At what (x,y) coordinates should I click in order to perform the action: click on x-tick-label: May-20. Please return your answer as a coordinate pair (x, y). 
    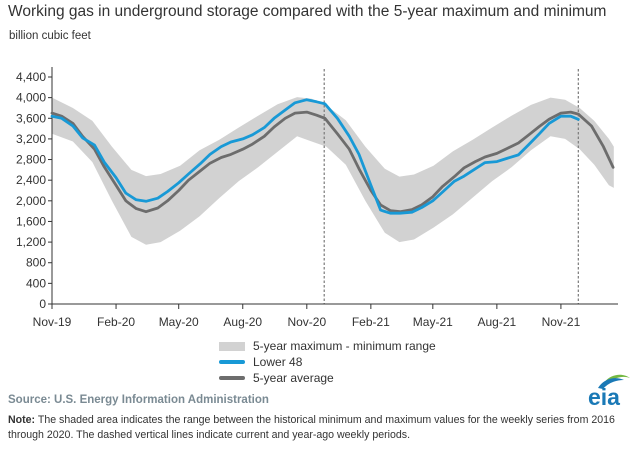
    Looking at the image, I should click on (179, 322).